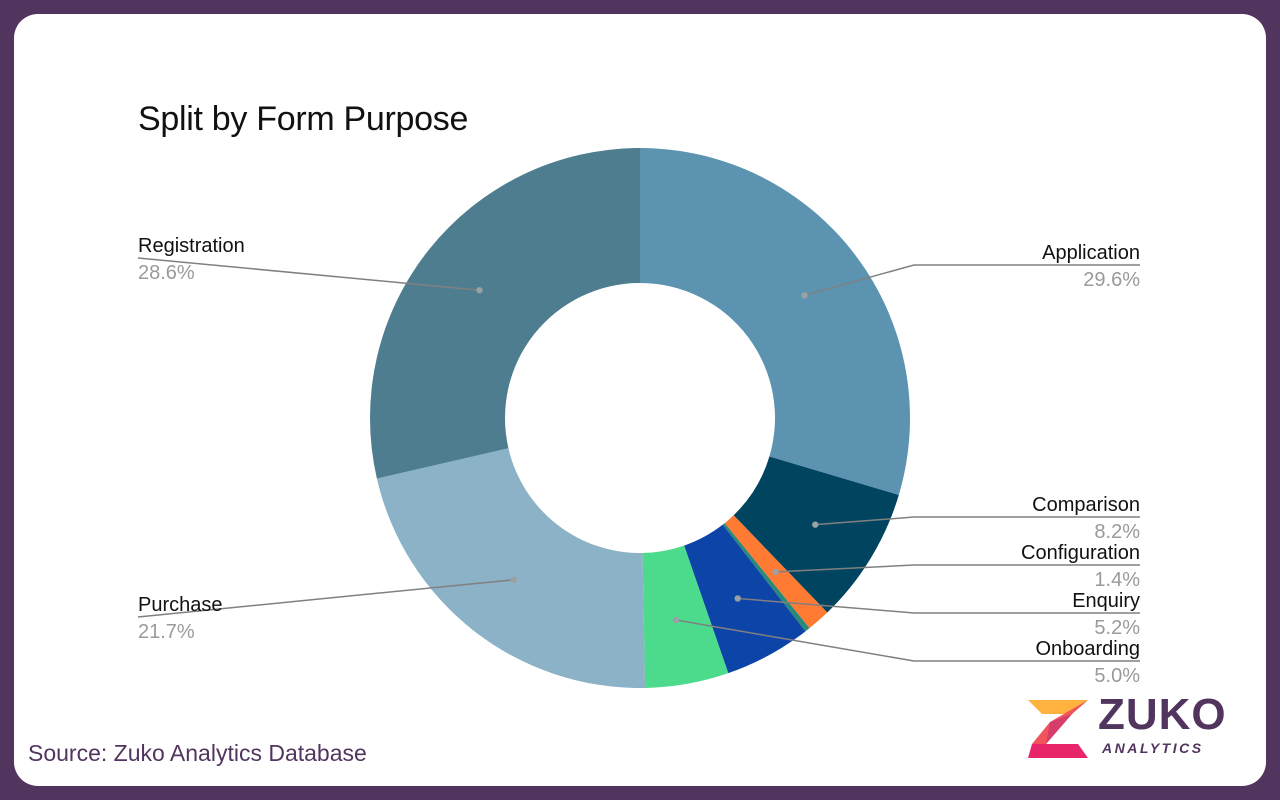 The width and height of the screenshot is (1280, 800). What do you see at coordinates (816, 534) in the screenshot?
I see `slice-comparison` at bounding box center [816, 534].